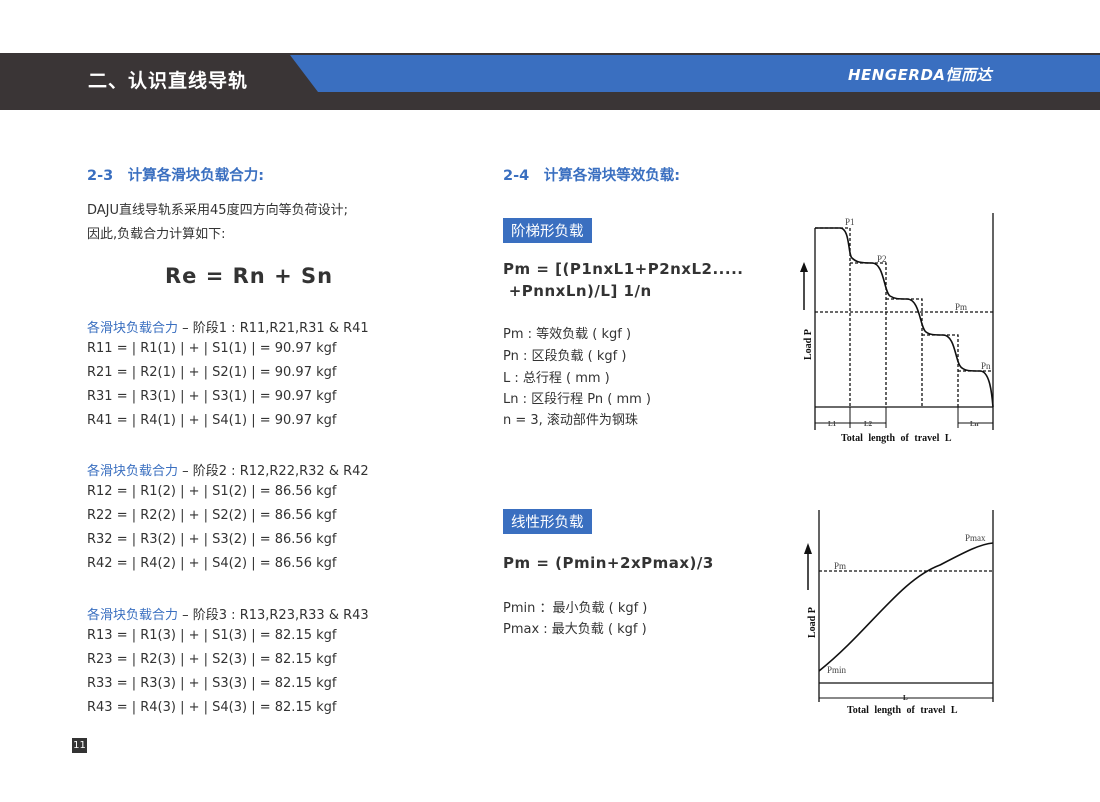  I want to click on resultant-line: R41 = | R4(1) | + | S4(1) | = 90.97 kgf, so click(212, 420).